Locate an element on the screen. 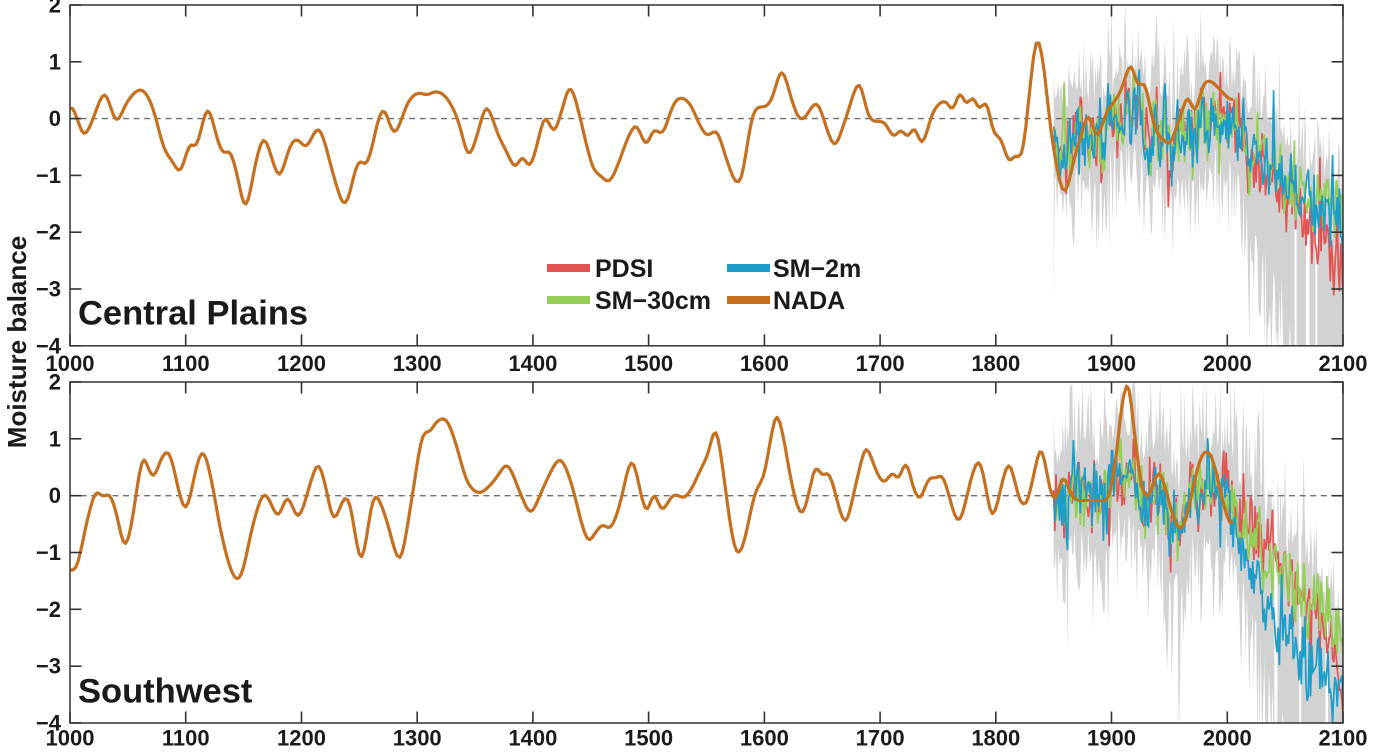  svg-text: PDSI is located at coordinates (624, 269).